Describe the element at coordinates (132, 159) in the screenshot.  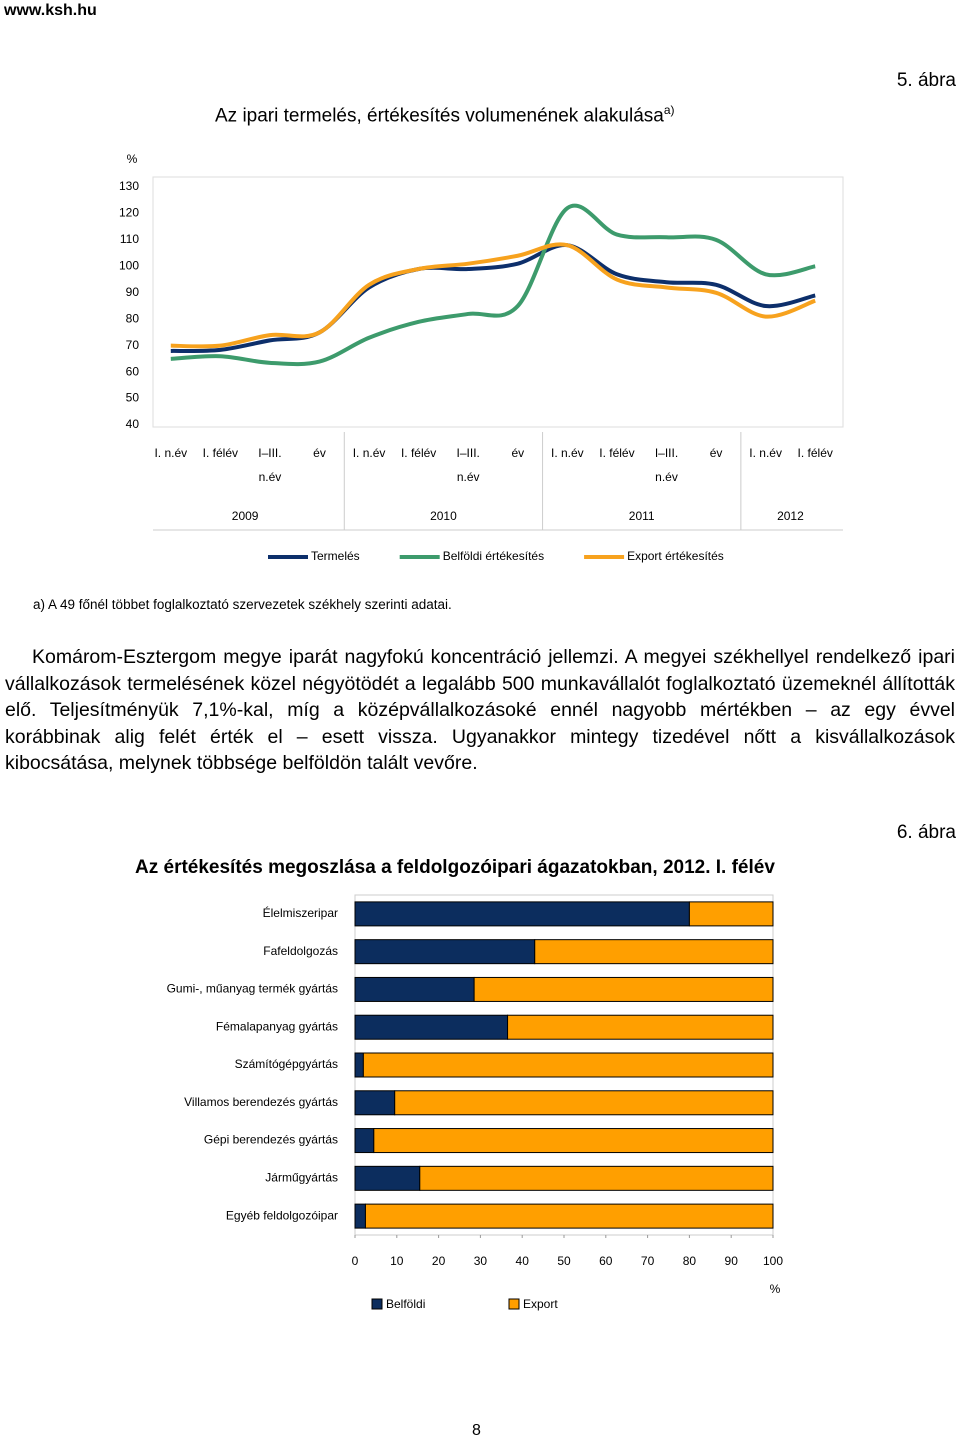
I see `y-axis-label: %` at that location.